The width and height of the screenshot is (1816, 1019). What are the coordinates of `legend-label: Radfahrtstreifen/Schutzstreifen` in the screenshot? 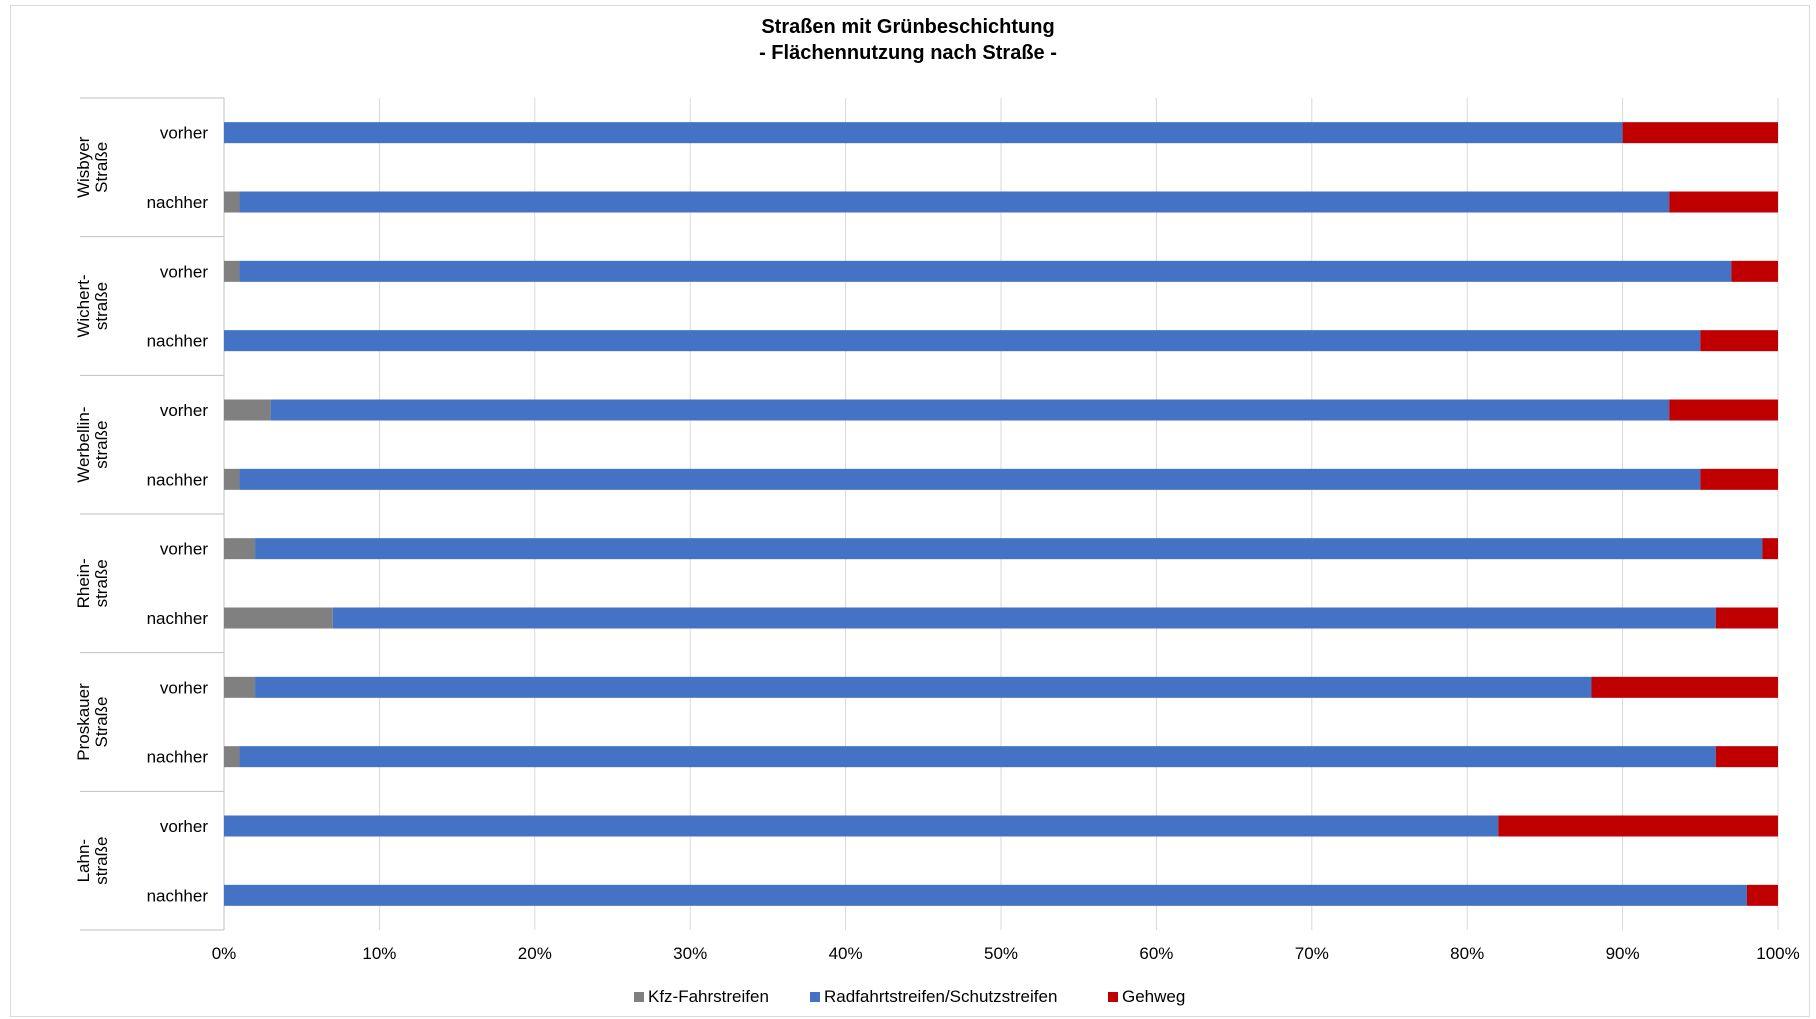 It's located at (940, 996).